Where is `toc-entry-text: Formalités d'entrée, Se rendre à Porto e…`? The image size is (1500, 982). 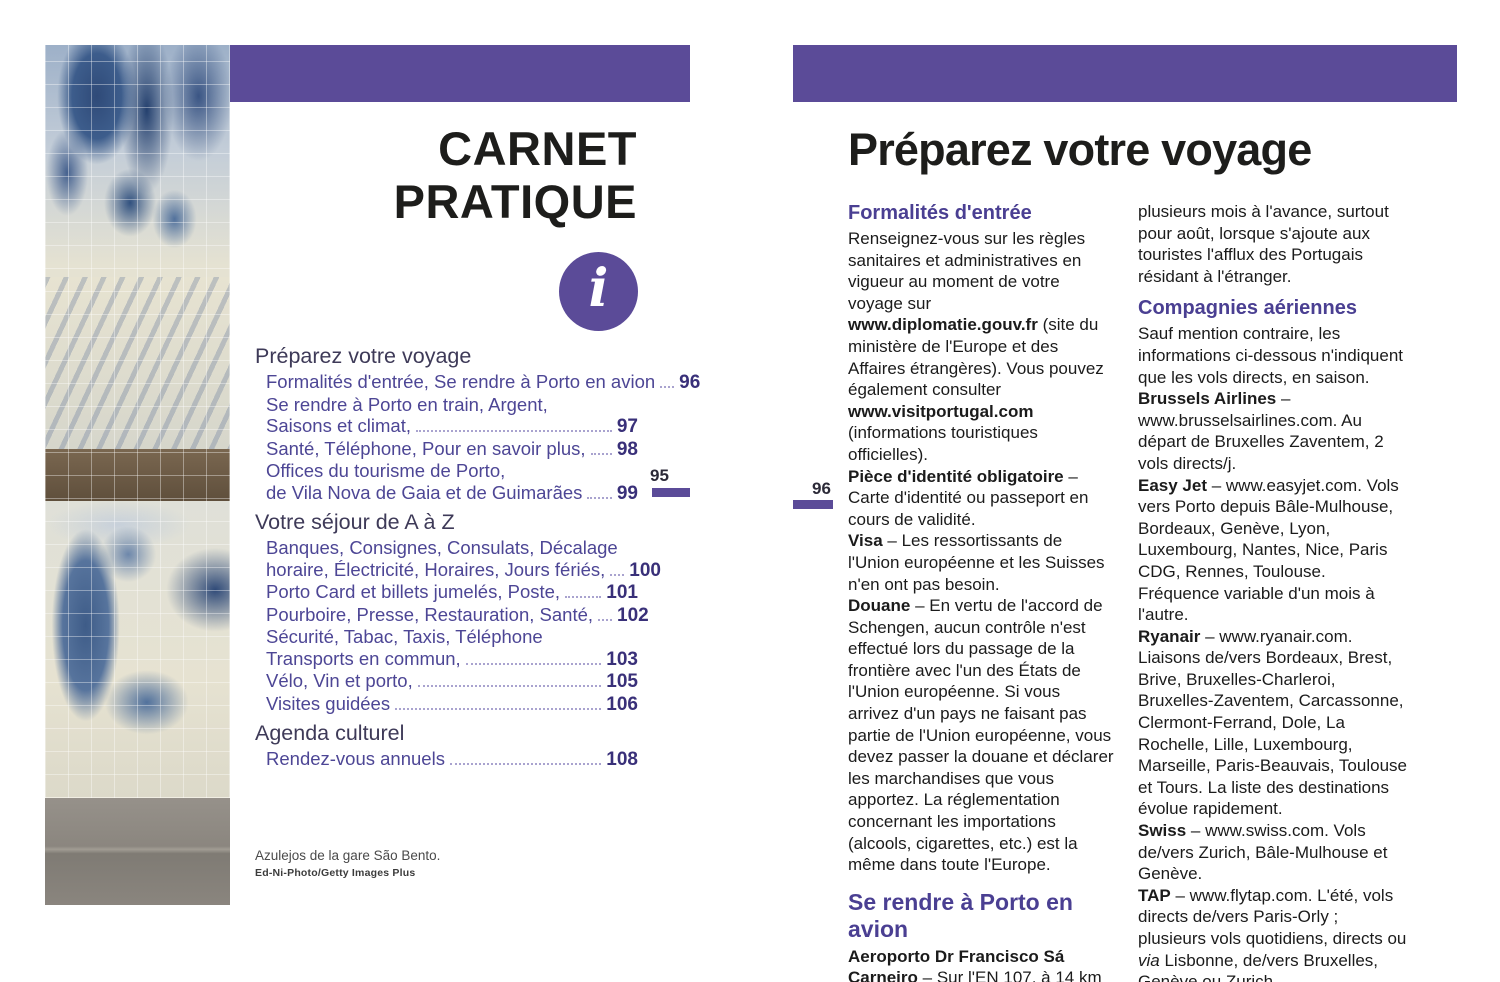 toc-entry-text: Formalités d'entrée, Se rendre à Porto e… is located at coordinates (461, 381).